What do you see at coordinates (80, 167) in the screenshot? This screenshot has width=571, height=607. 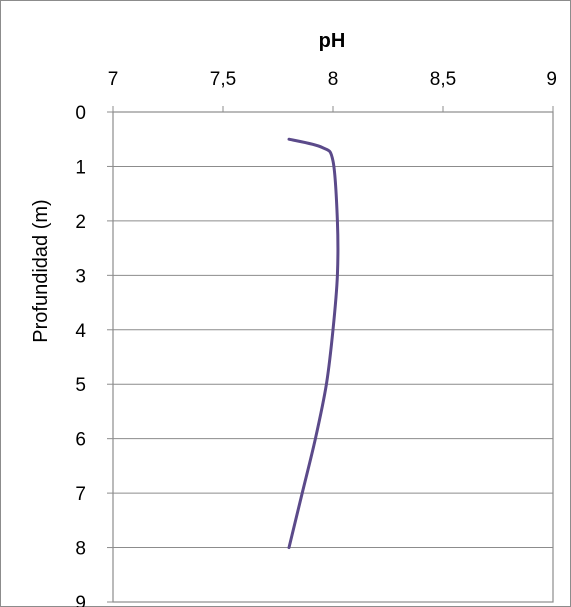 I see `y-tick-label: 1` at bounding box center [80, 167].